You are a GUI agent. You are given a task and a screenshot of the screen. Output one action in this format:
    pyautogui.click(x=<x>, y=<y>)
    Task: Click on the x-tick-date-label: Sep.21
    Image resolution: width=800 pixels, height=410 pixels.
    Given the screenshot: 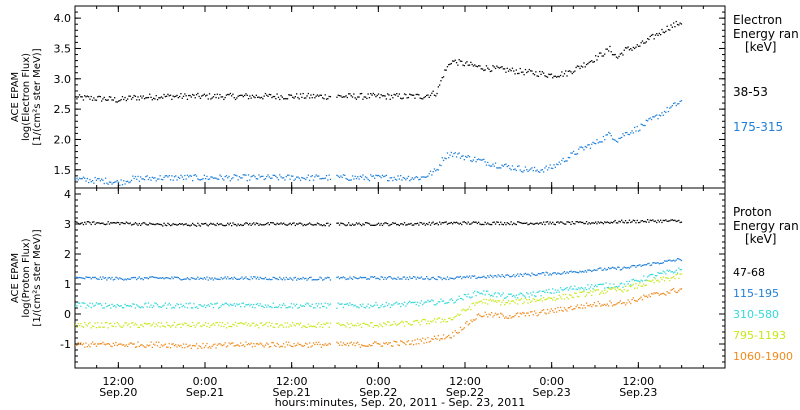 What is the action you would take?
    pyautogui.click(x=292, y=392)
    